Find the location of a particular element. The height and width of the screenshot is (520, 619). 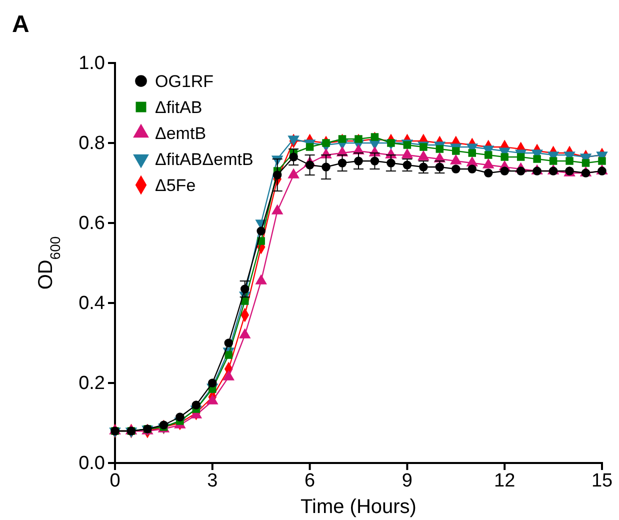

y-tick-label: 1.0 is located at coordinates (91, 63).